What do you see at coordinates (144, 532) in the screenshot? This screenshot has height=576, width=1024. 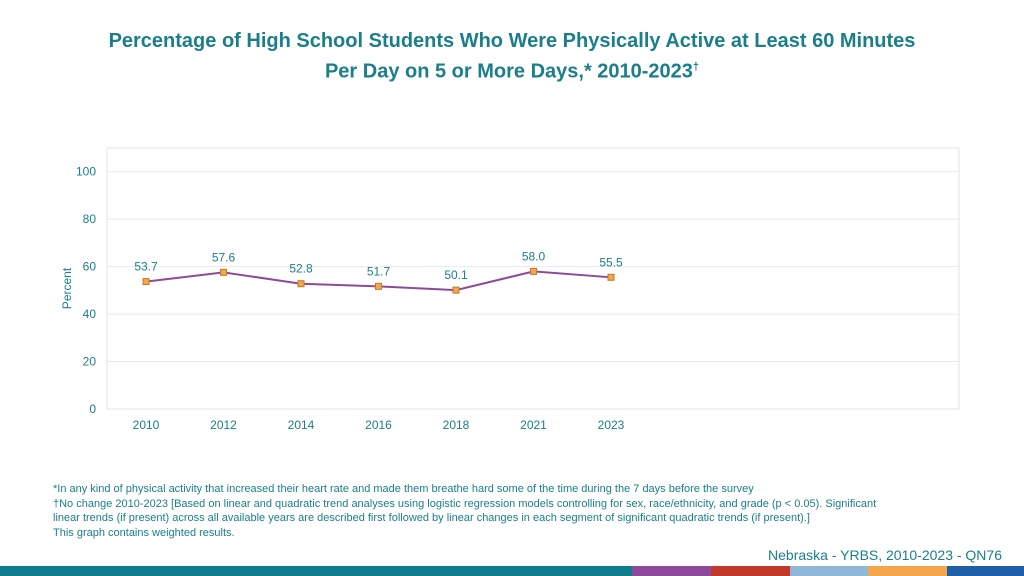 I see `footnote-line4: This graph contains weighted results.` at bounding box center [144, 532].